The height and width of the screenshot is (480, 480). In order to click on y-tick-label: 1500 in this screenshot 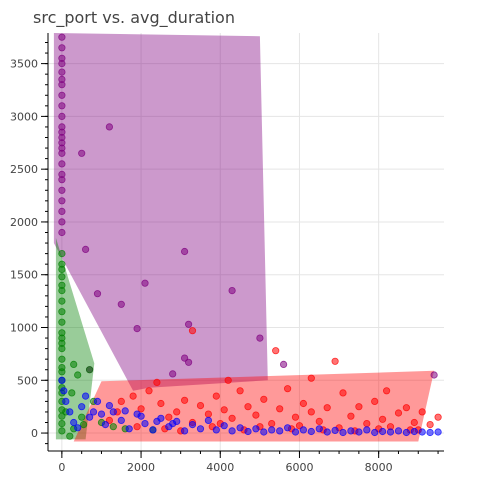, I will do `click(24, 275)`.